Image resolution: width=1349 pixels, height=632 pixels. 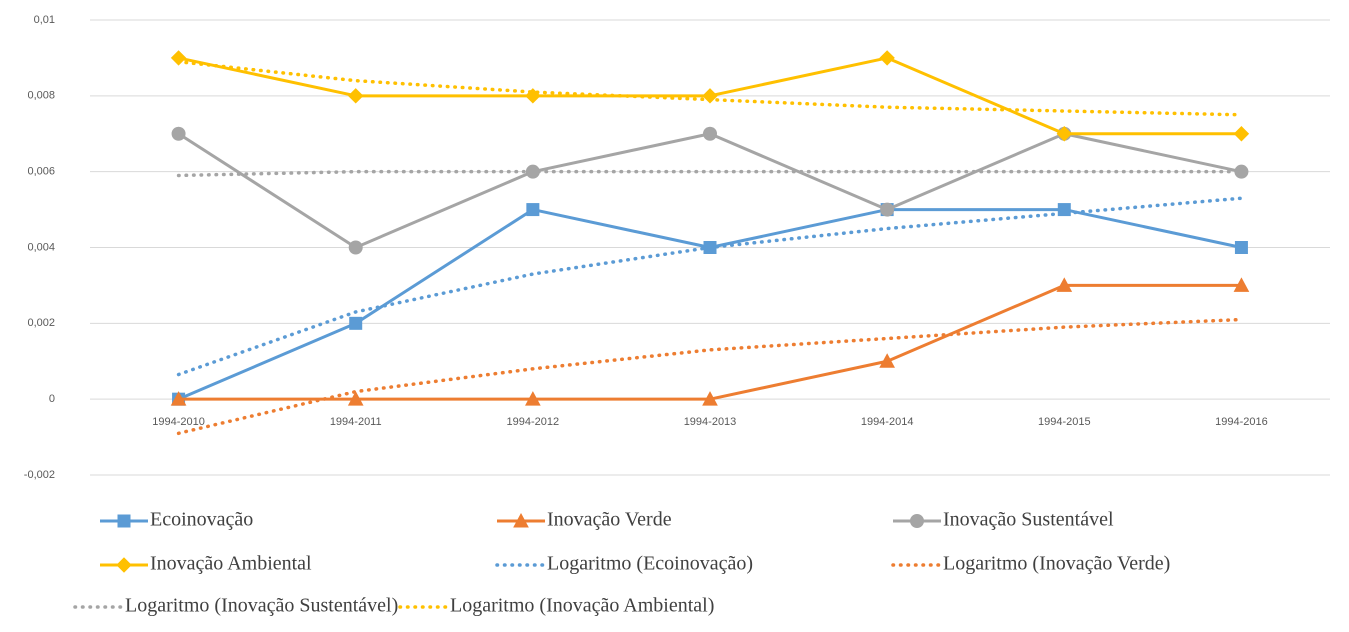 I want to click on legend-label: Inovação Ambiental, so click(x=231, y=564).